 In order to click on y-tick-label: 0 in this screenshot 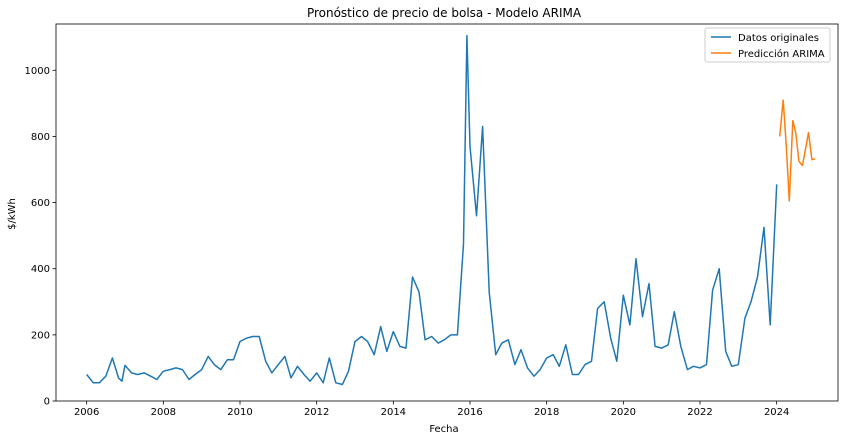, I will do `click(47, 402)`.